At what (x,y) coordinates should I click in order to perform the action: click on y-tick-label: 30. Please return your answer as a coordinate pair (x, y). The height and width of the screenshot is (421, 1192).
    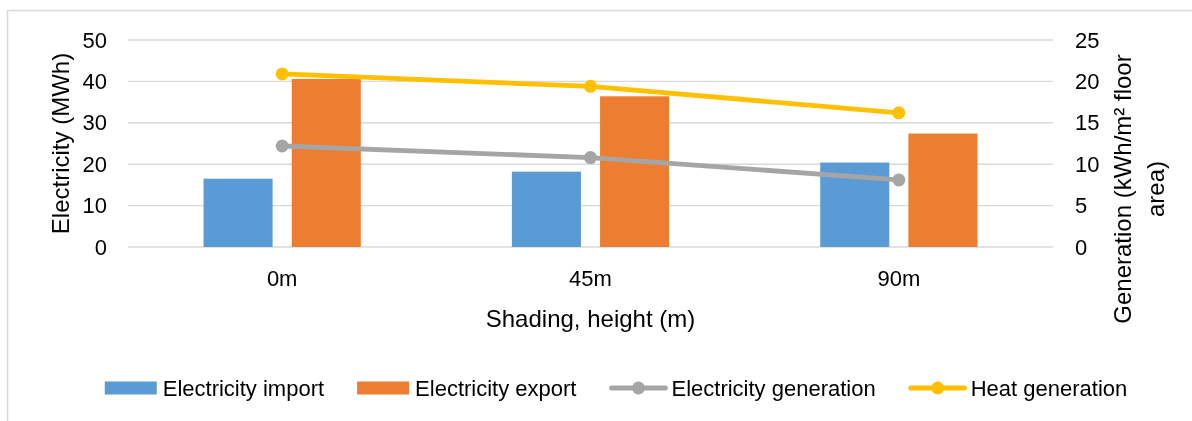
    Looking at the image, I should click on (94, 123).